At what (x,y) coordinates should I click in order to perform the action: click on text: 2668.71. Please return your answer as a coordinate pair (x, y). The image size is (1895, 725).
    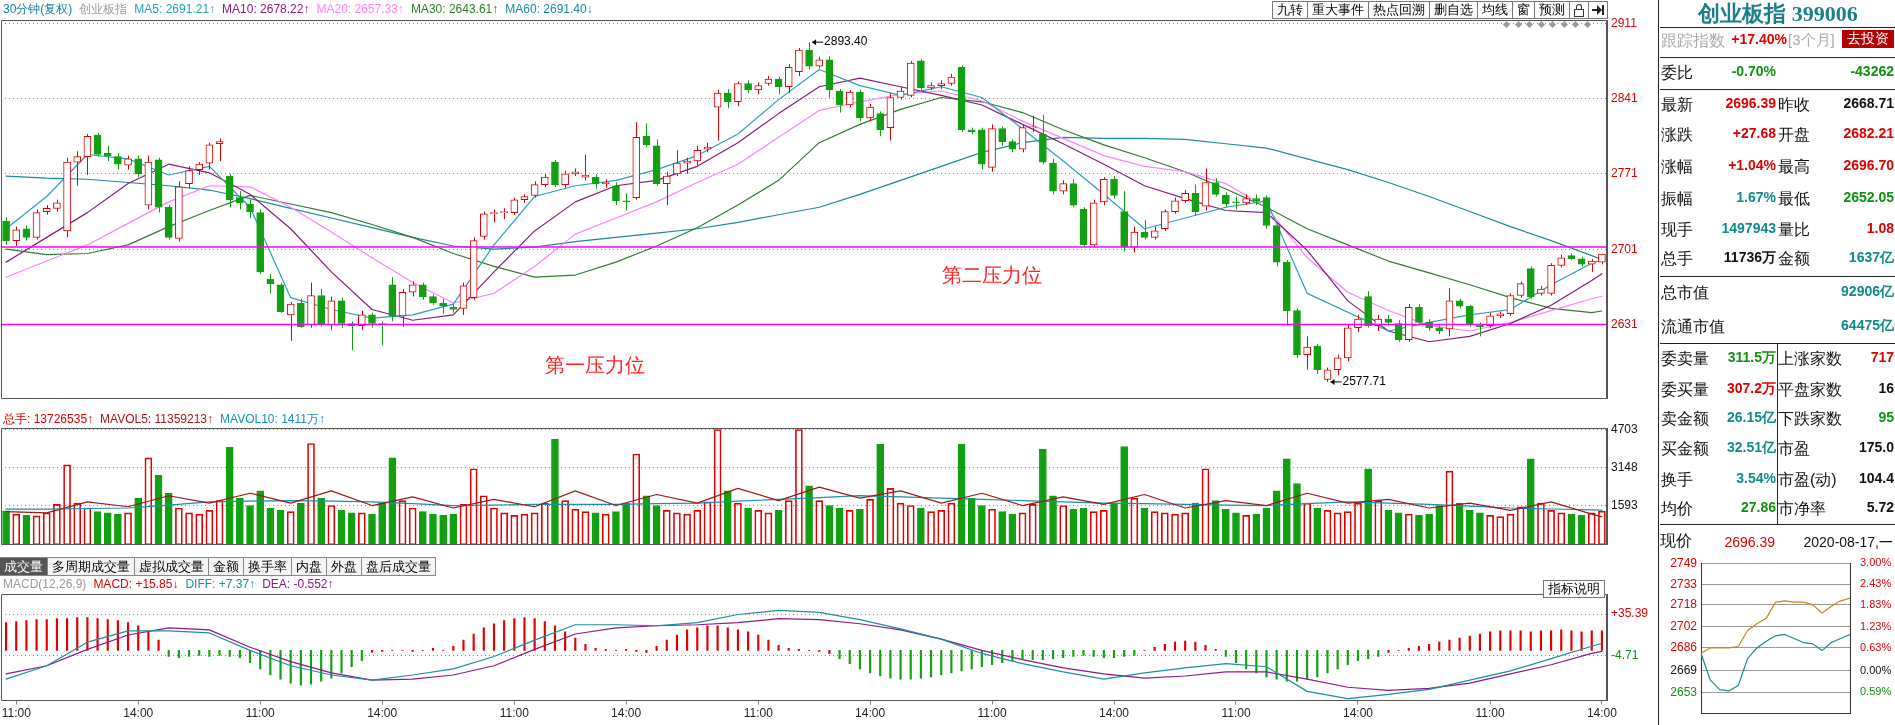
    Looking at the image, I should click on (1868, 103).